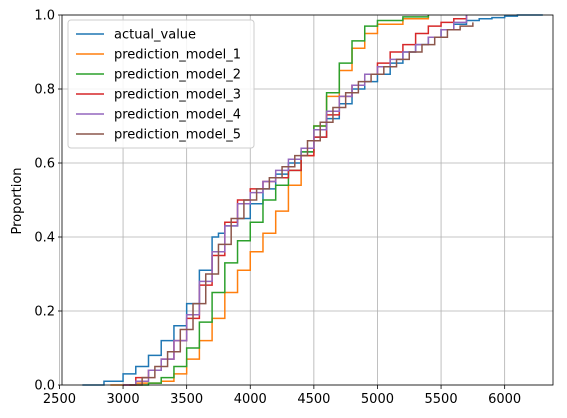 This screenshot has height=418, width=567. I want to click on x-tick-label-4: 4500, so click(313, 399).